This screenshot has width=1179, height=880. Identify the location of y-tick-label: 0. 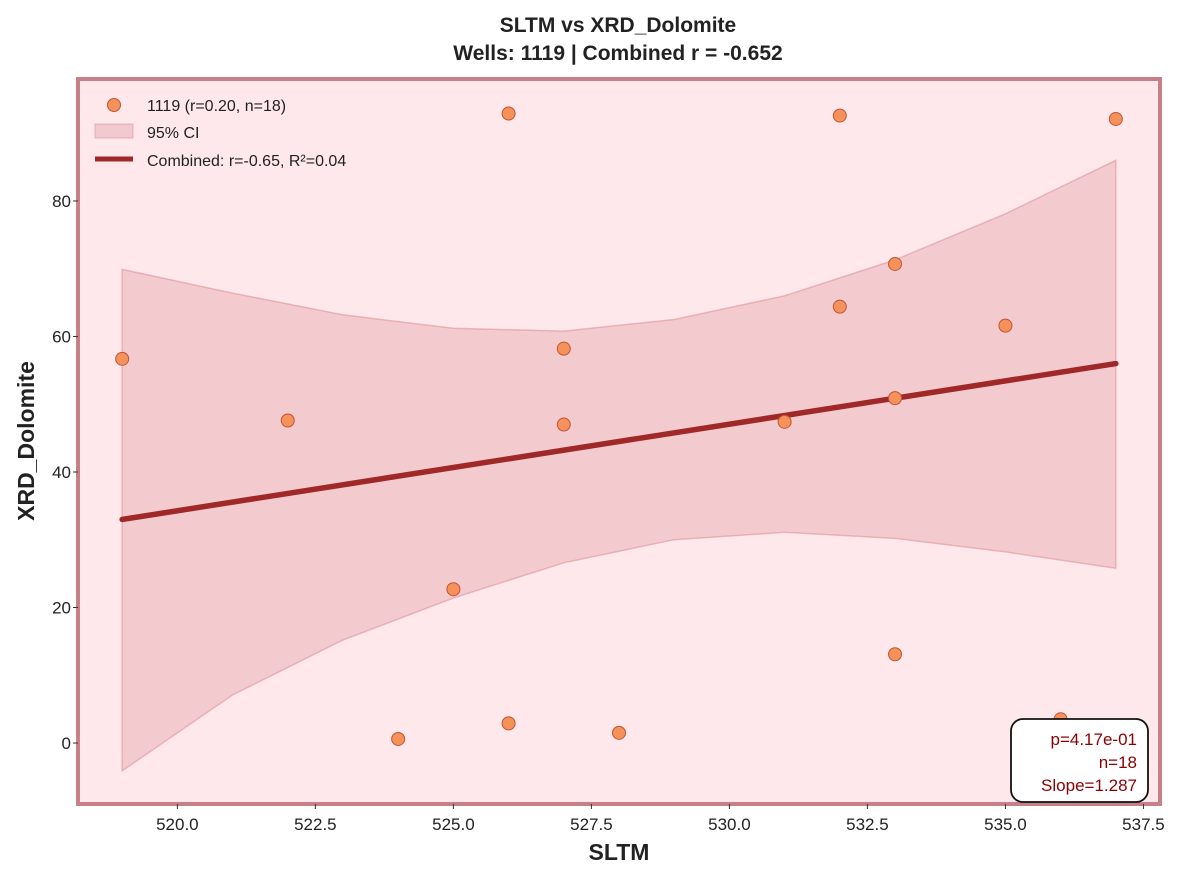
(66, 743).